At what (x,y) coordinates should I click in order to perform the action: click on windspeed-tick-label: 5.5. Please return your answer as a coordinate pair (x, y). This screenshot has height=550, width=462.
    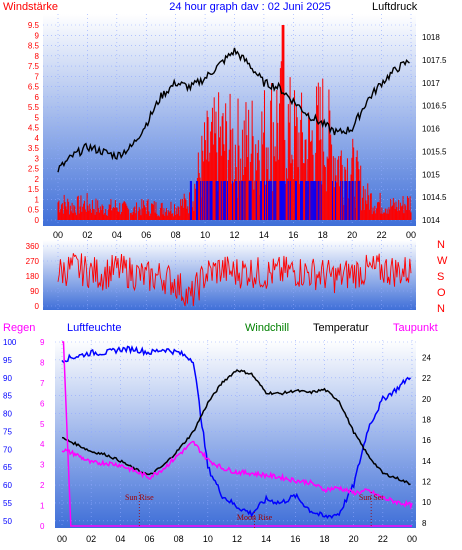
    Looking at the image, I should click on (34, 107).